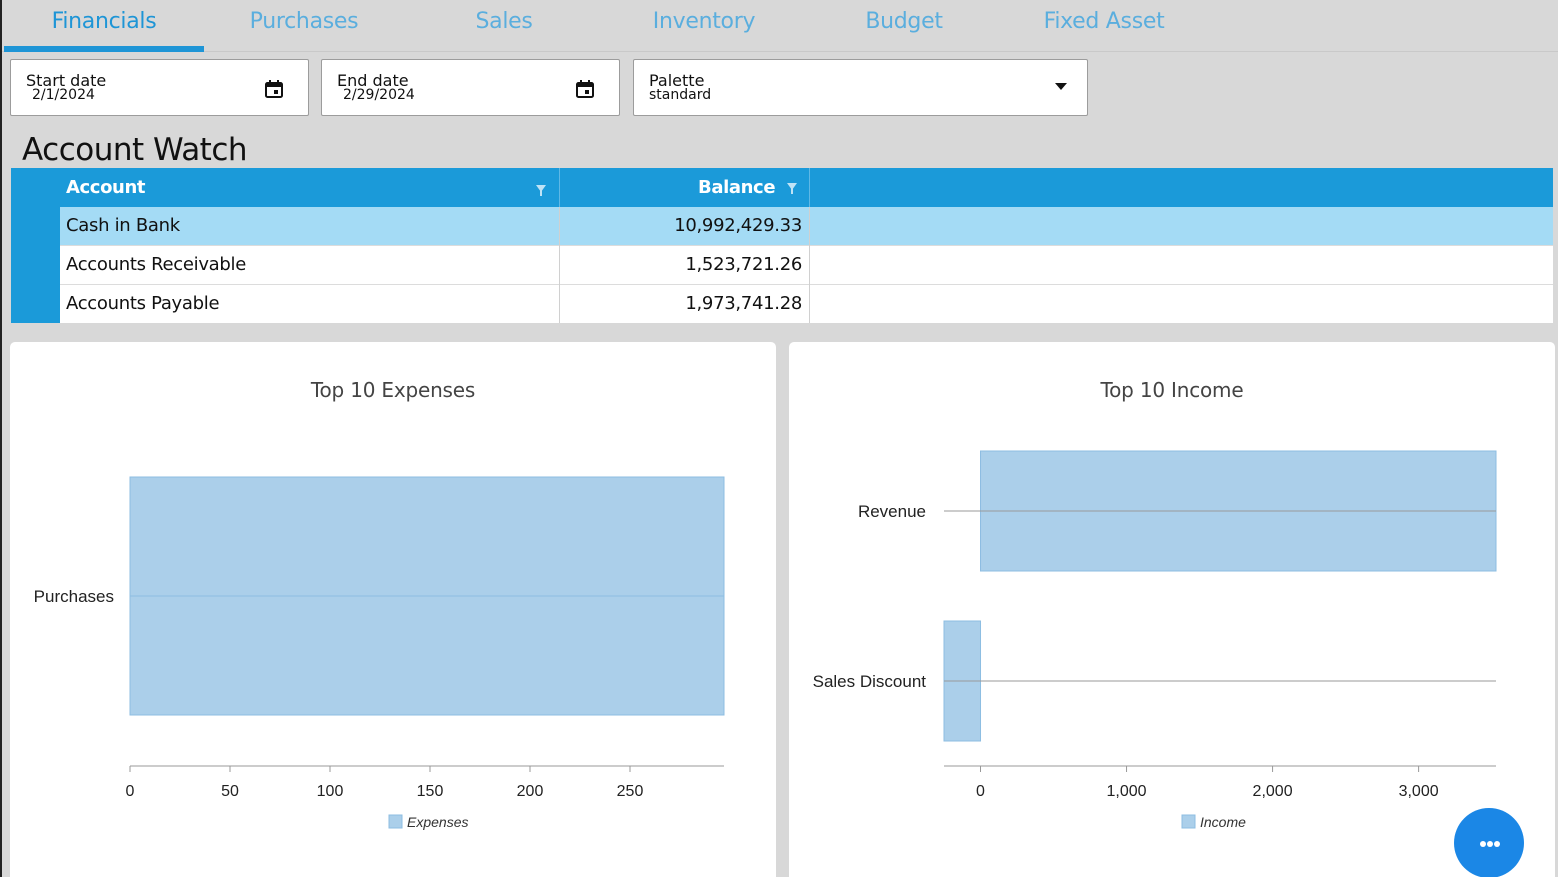 The image size is (1558, 877). What do you see at coordinates (393, 390) in the screenshot?
I see `chart-title: Top 10 Expenses` at bounding box center [393, 390].